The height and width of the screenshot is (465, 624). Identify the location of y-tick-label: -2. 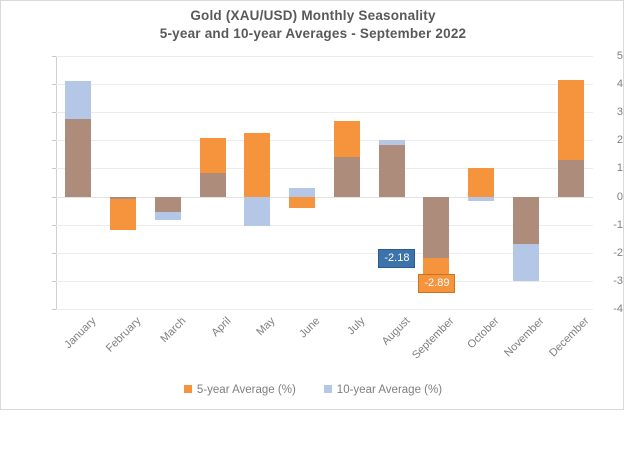
(618, 252).